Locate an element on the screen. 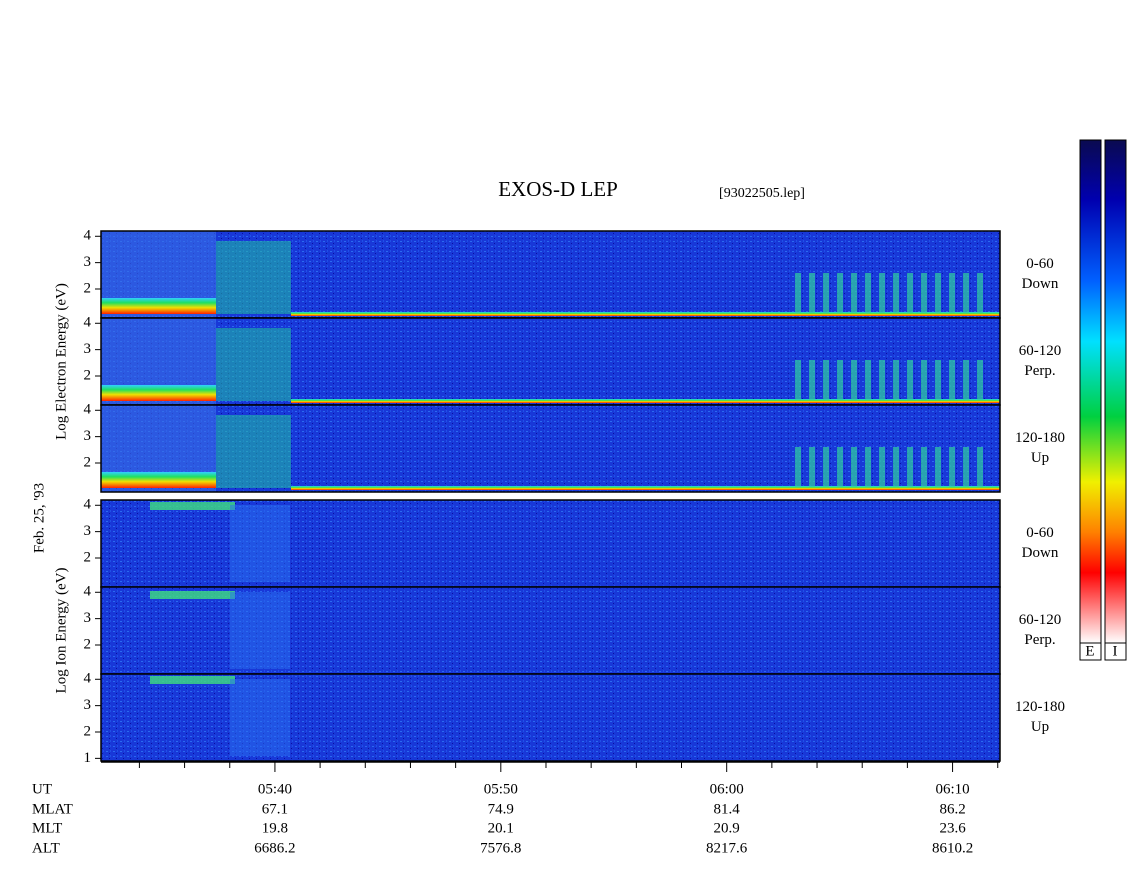 This screenshot has height=875, width=1130. colorbar-label: I is located at coordinates (1115, 651).